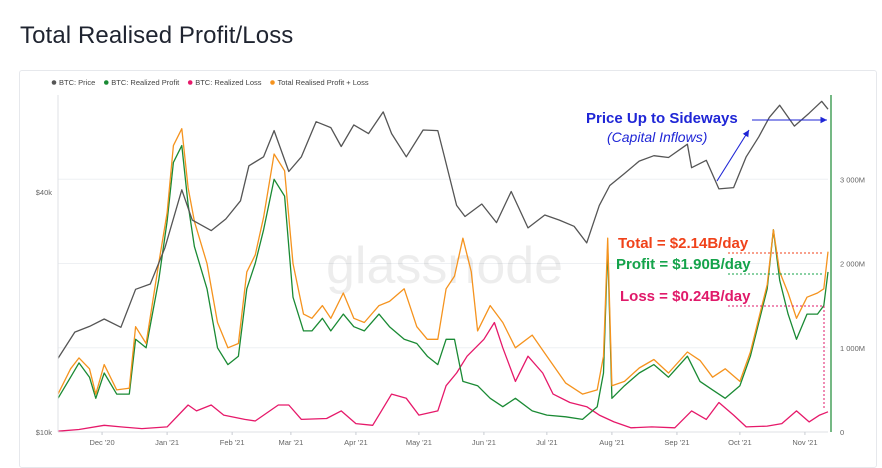  Describe the element at coordinates (228, 82) in the screenshot. I see `legend-label: BTC: Realized Loss` at that location.